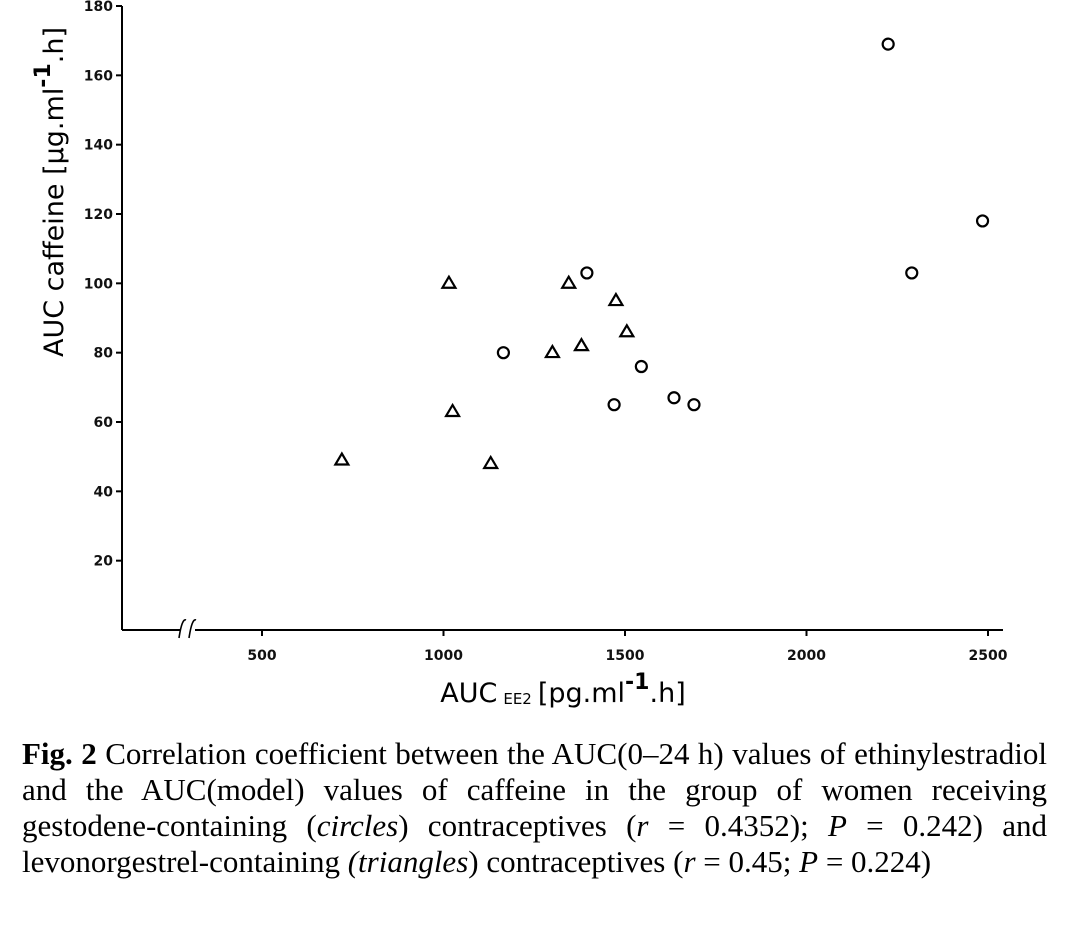 This screenshot has height=931, width=1067. Describe the element at coordinates (562, 689) in the screenshot. I see `x-axis-label: AUC EE2 [pg.ml-1.h]` at that location.